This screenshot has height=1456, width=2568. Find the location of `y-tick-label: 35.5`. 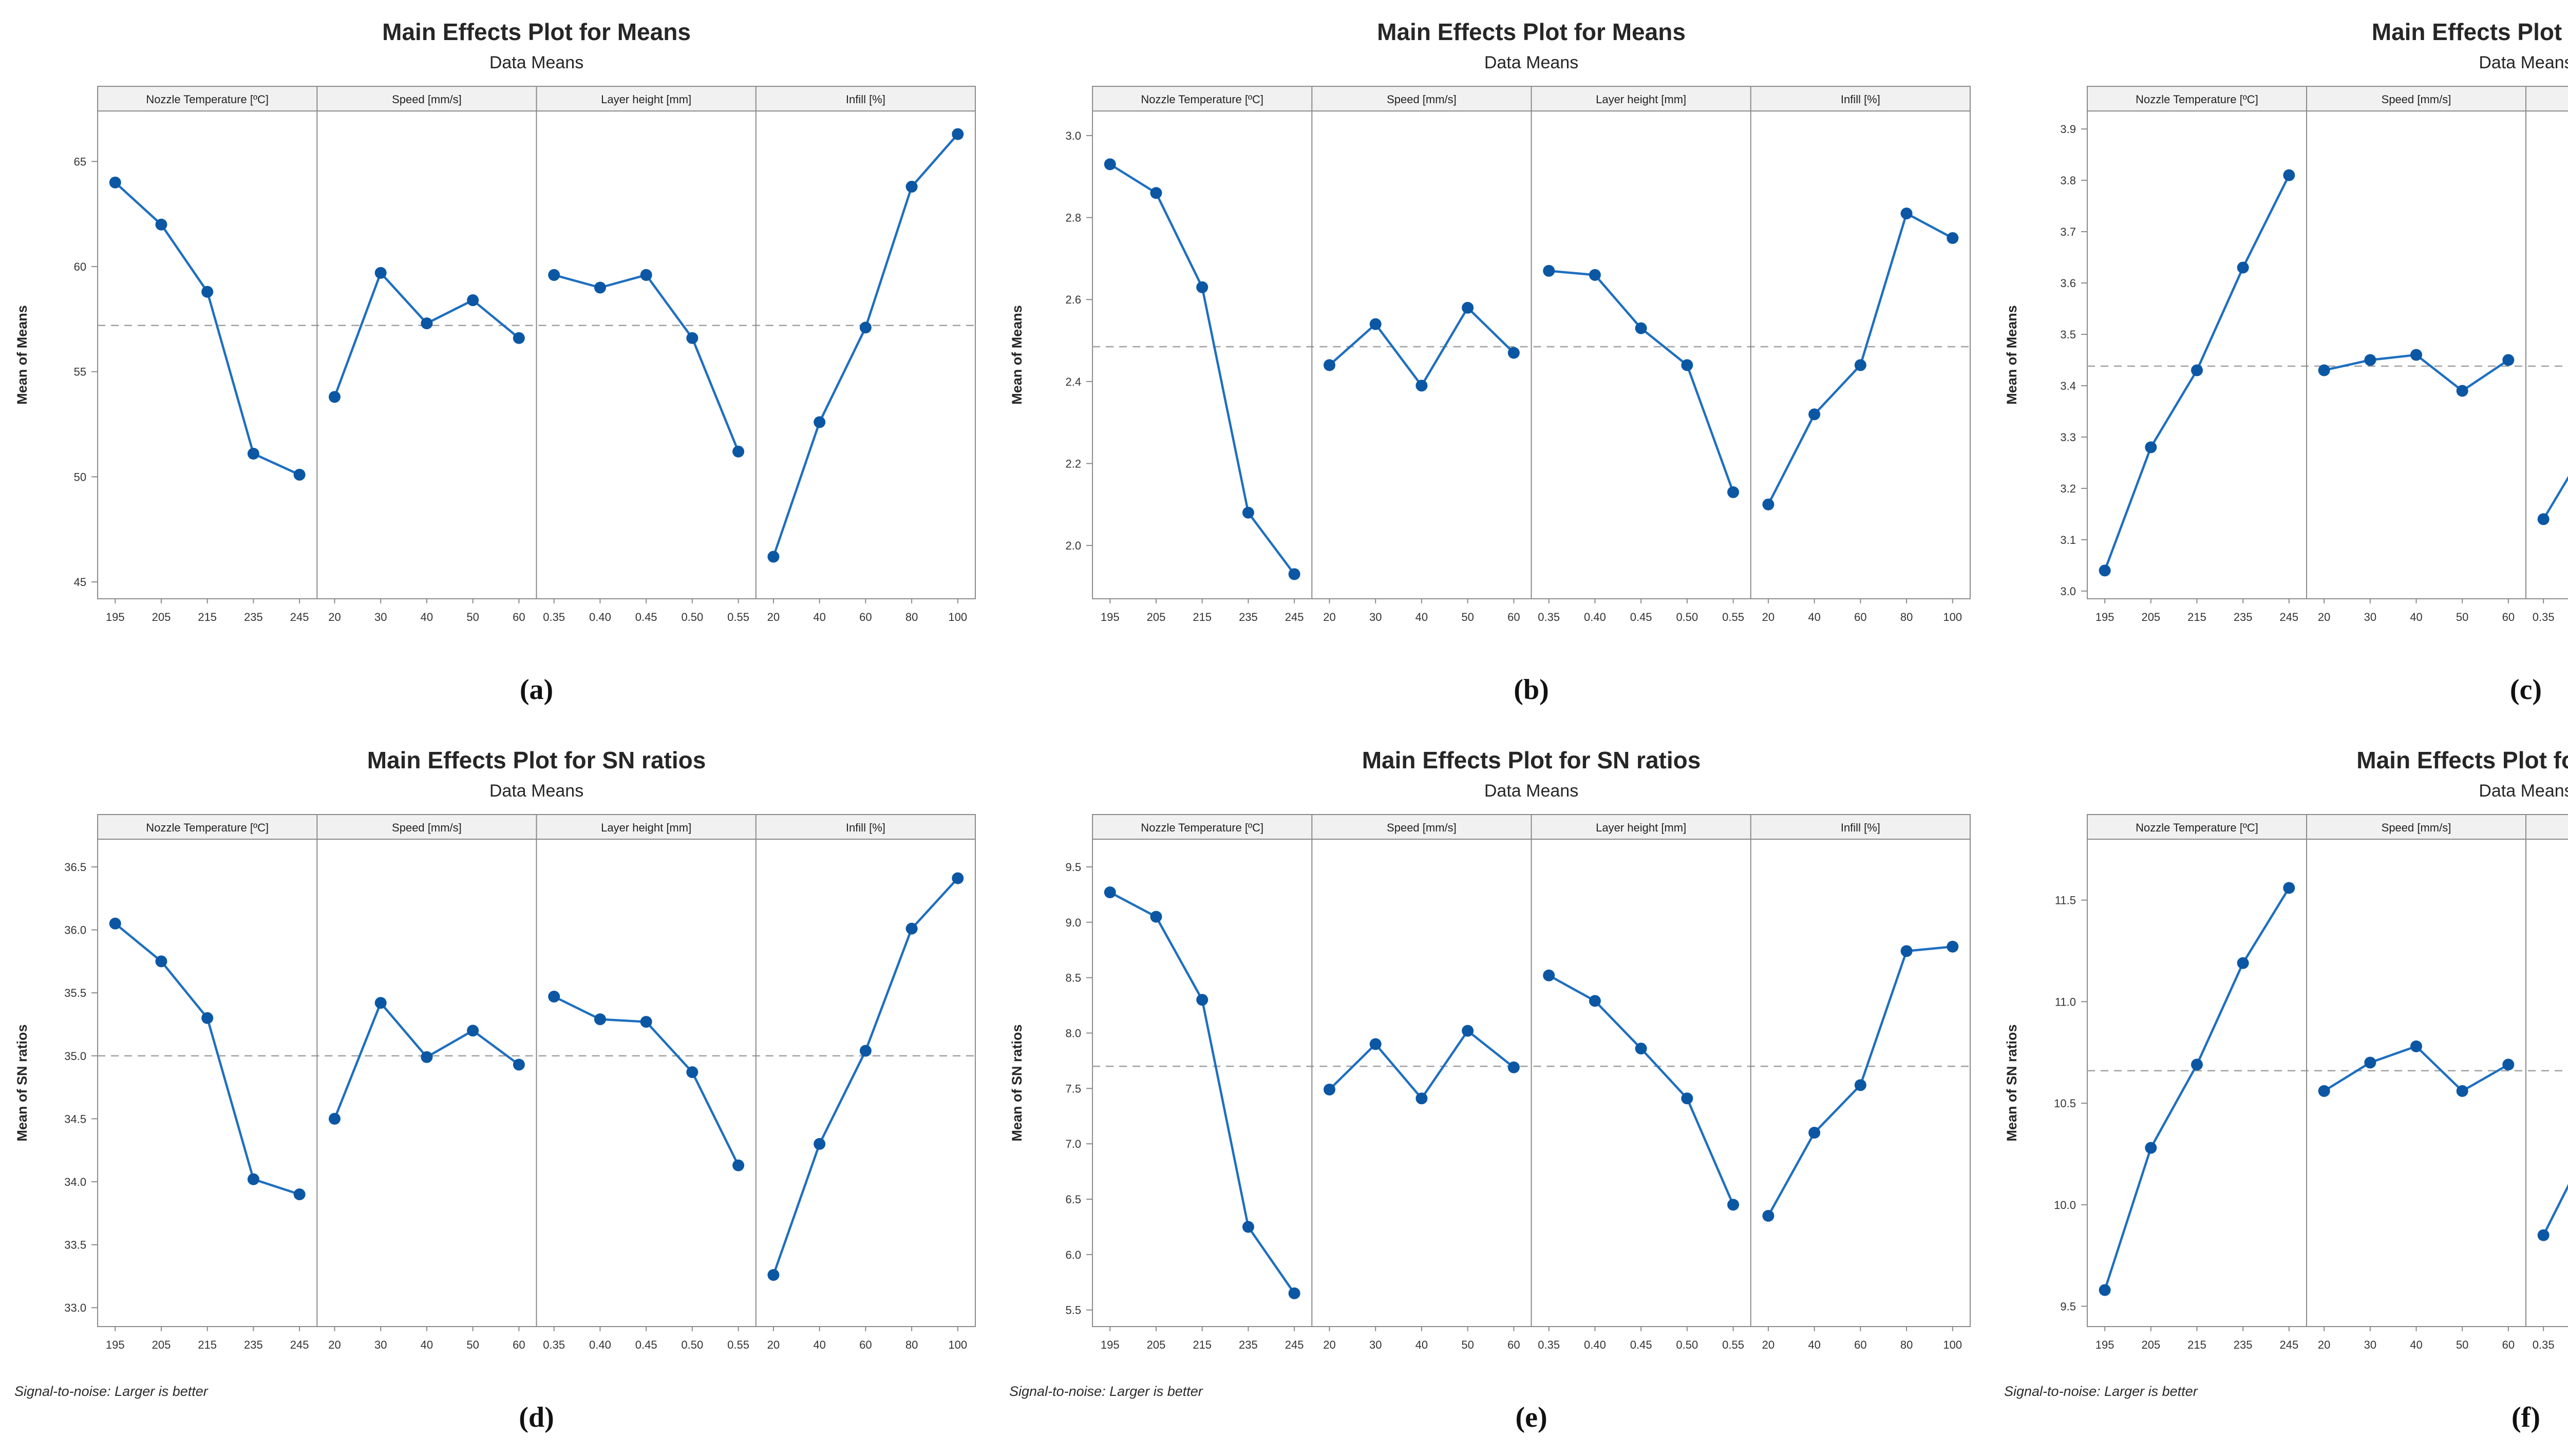

y-tick-label: 35.5 is located at coordinates (75, 993).